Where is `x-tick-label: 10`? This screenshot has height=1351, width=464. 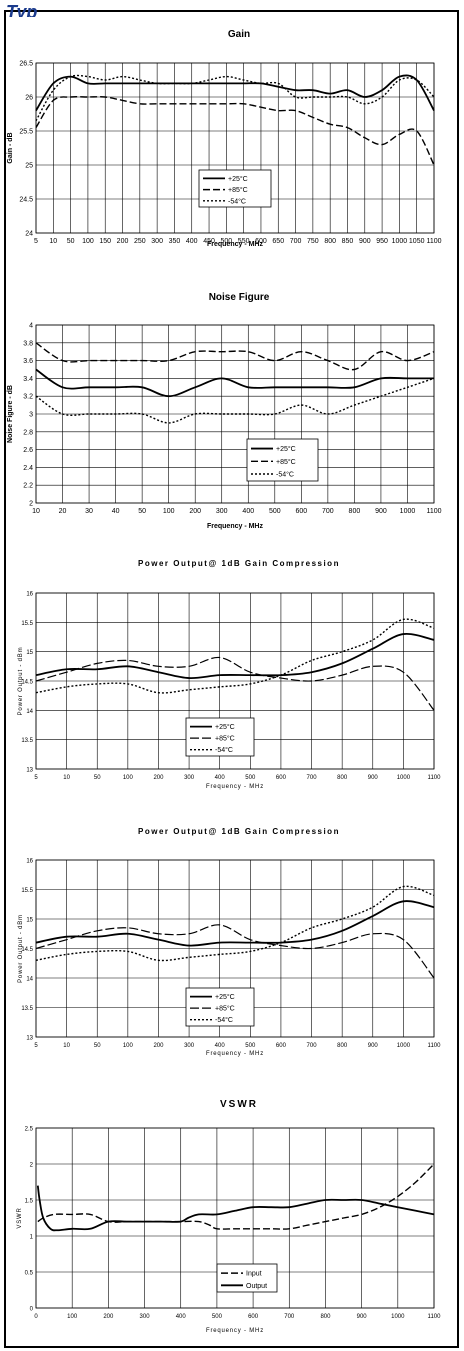
x-tick-label: 10 is located at coordinates (53, 241).